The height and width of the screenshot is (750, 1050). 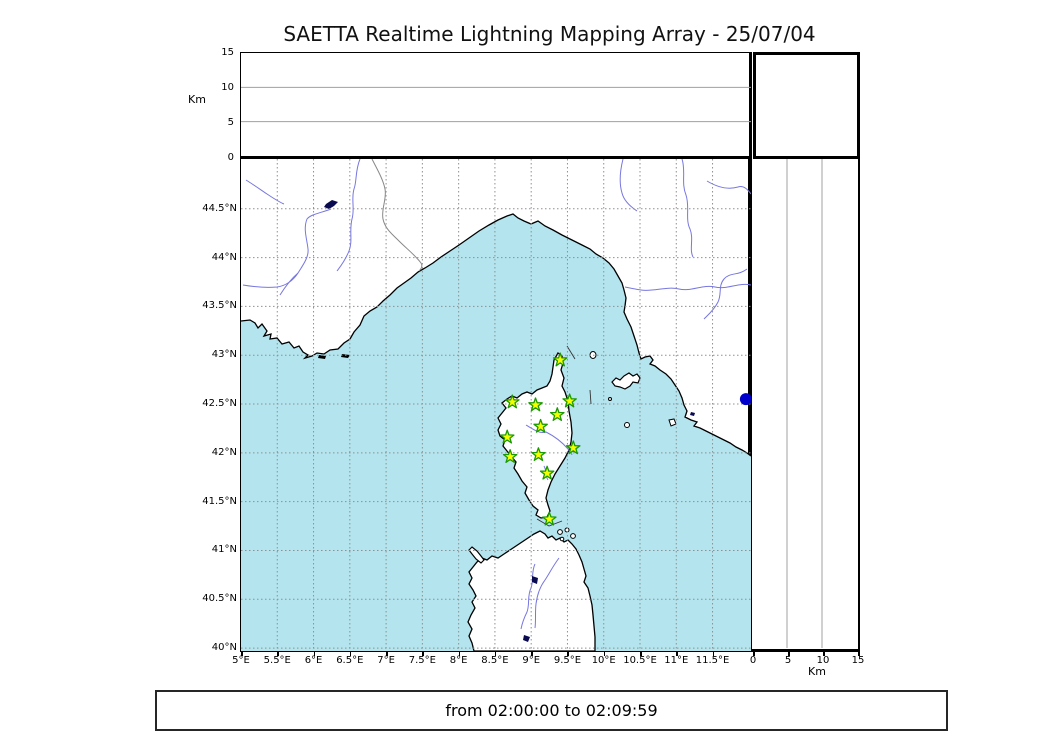 What do you see at coordinates (331, 204) in the screenshot?
I see `lake-serre-poncon` at bounding box center [331, 204].